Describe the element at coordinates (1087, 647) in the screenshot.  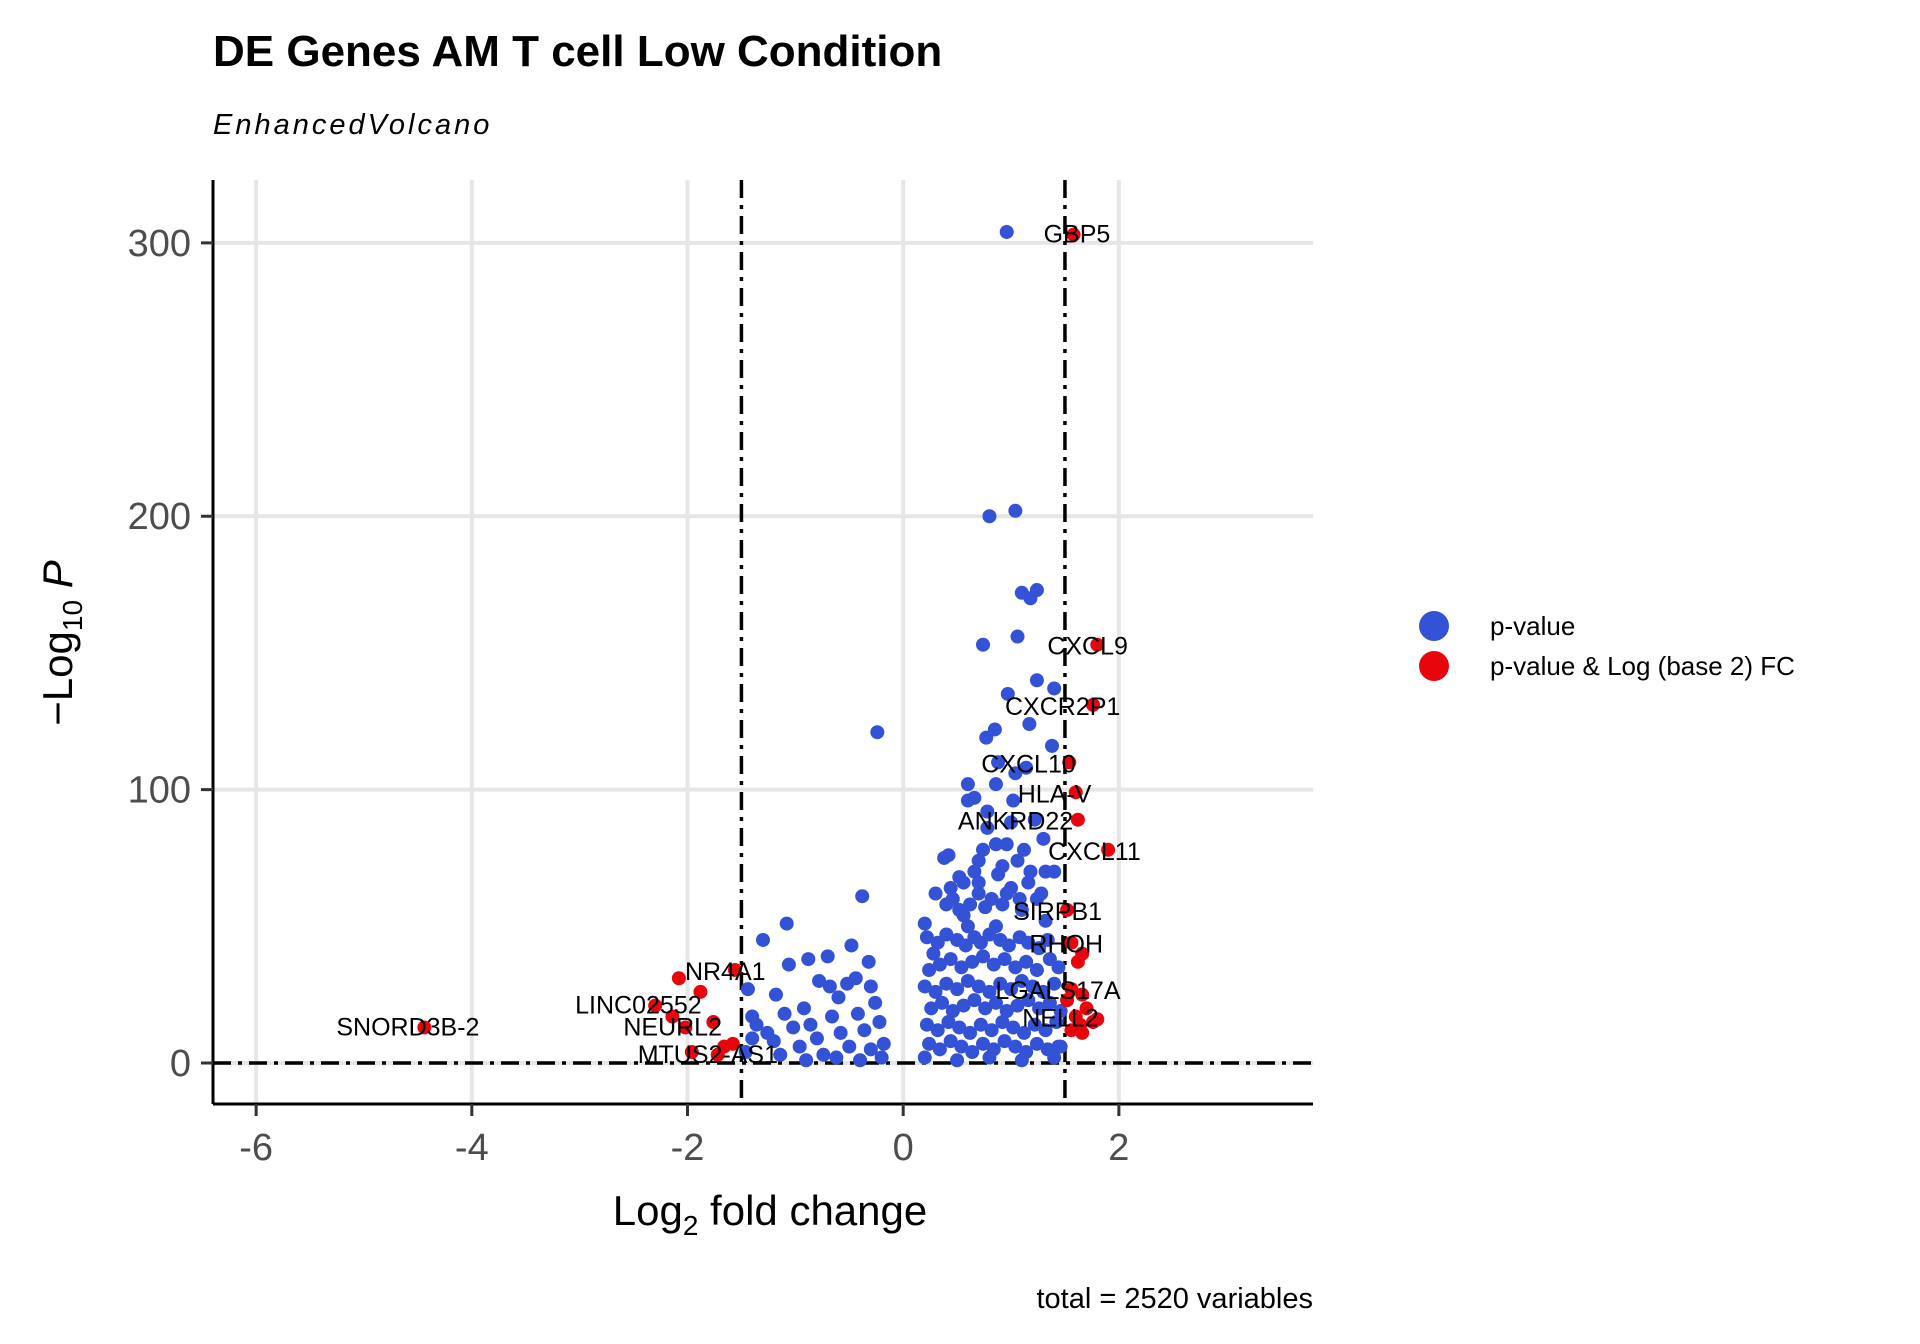
I see `gene-label: CXCL9` at that location.